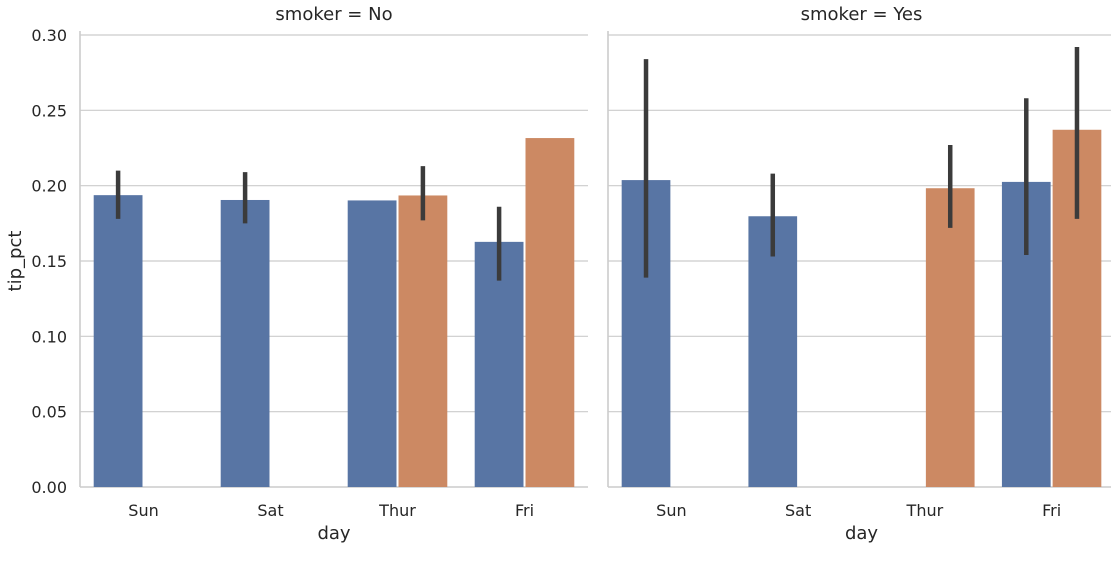  Describe the element at coordinates (49, 487) in the screenshot. I see `y-tick-label: 0.00` at that location.